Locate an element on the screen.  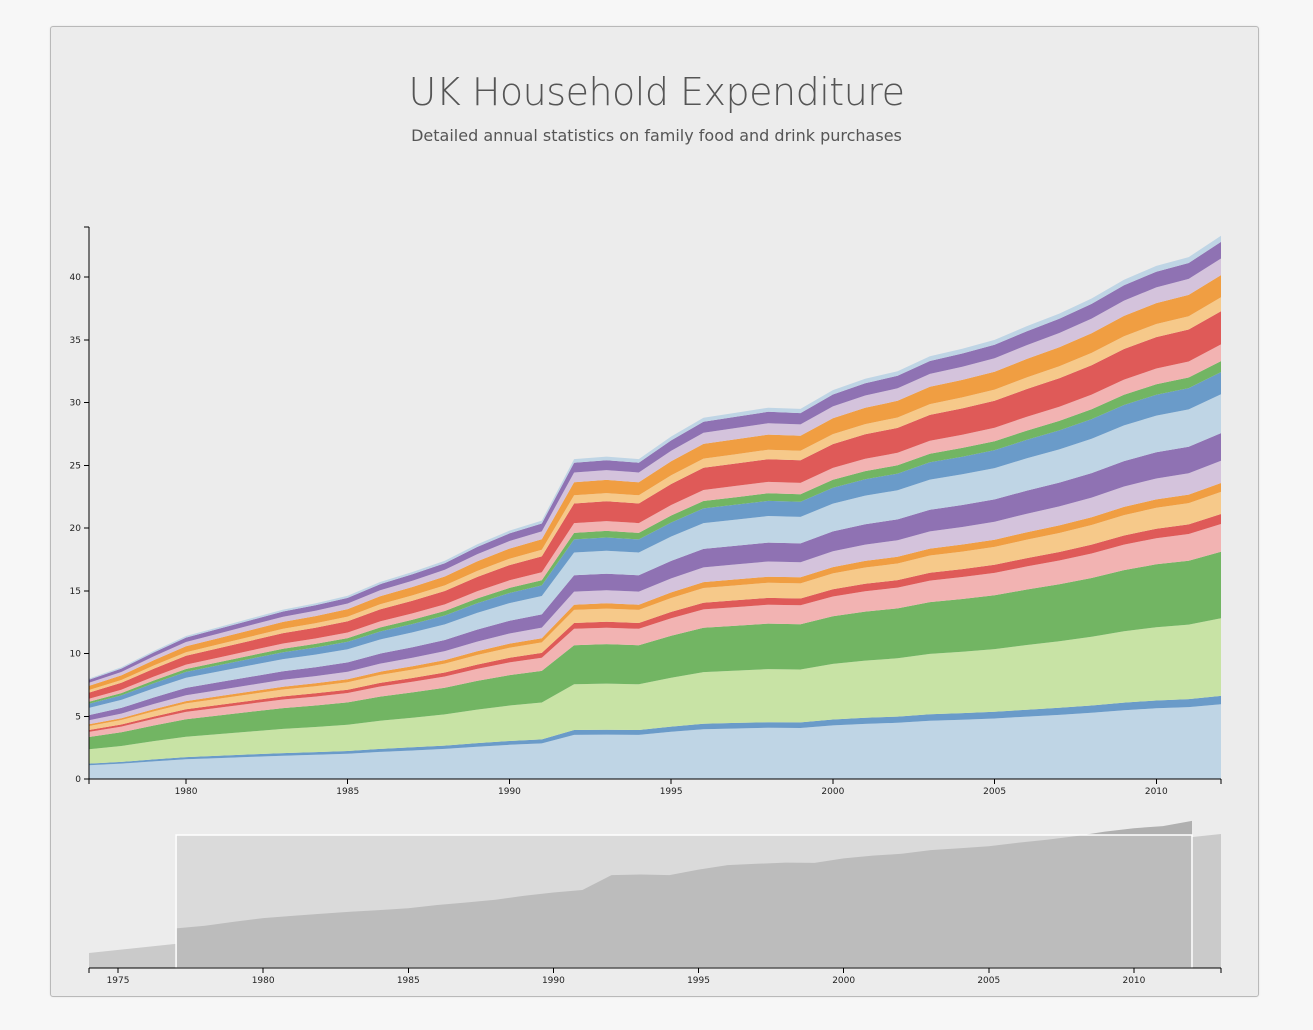
x-tick: 1980 is located at coordinates (186, 788).